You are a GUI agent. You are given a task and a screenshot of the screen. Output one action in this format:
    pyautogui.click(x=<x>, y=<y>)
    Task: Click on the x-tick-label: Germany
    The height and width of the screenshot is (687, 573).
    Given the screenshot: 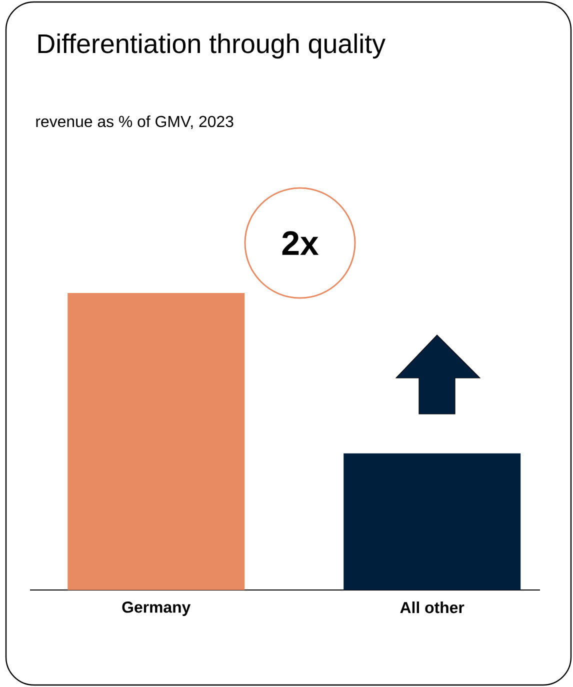 What is the action you would take?
    pyautogui.click(x=156, y=609)
    